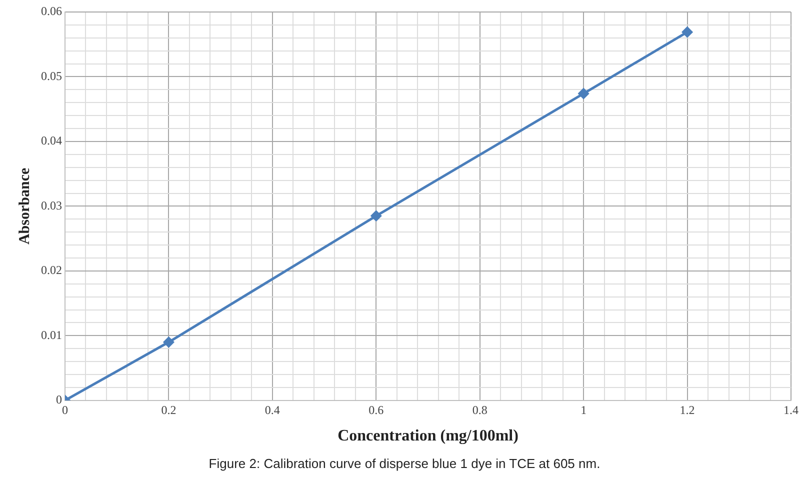 The height and width of the screenshot is (483, 809). Describe the element at coordinates (51, 141) in the screenshot. I see `y-tick-label: 0.04` at that location.